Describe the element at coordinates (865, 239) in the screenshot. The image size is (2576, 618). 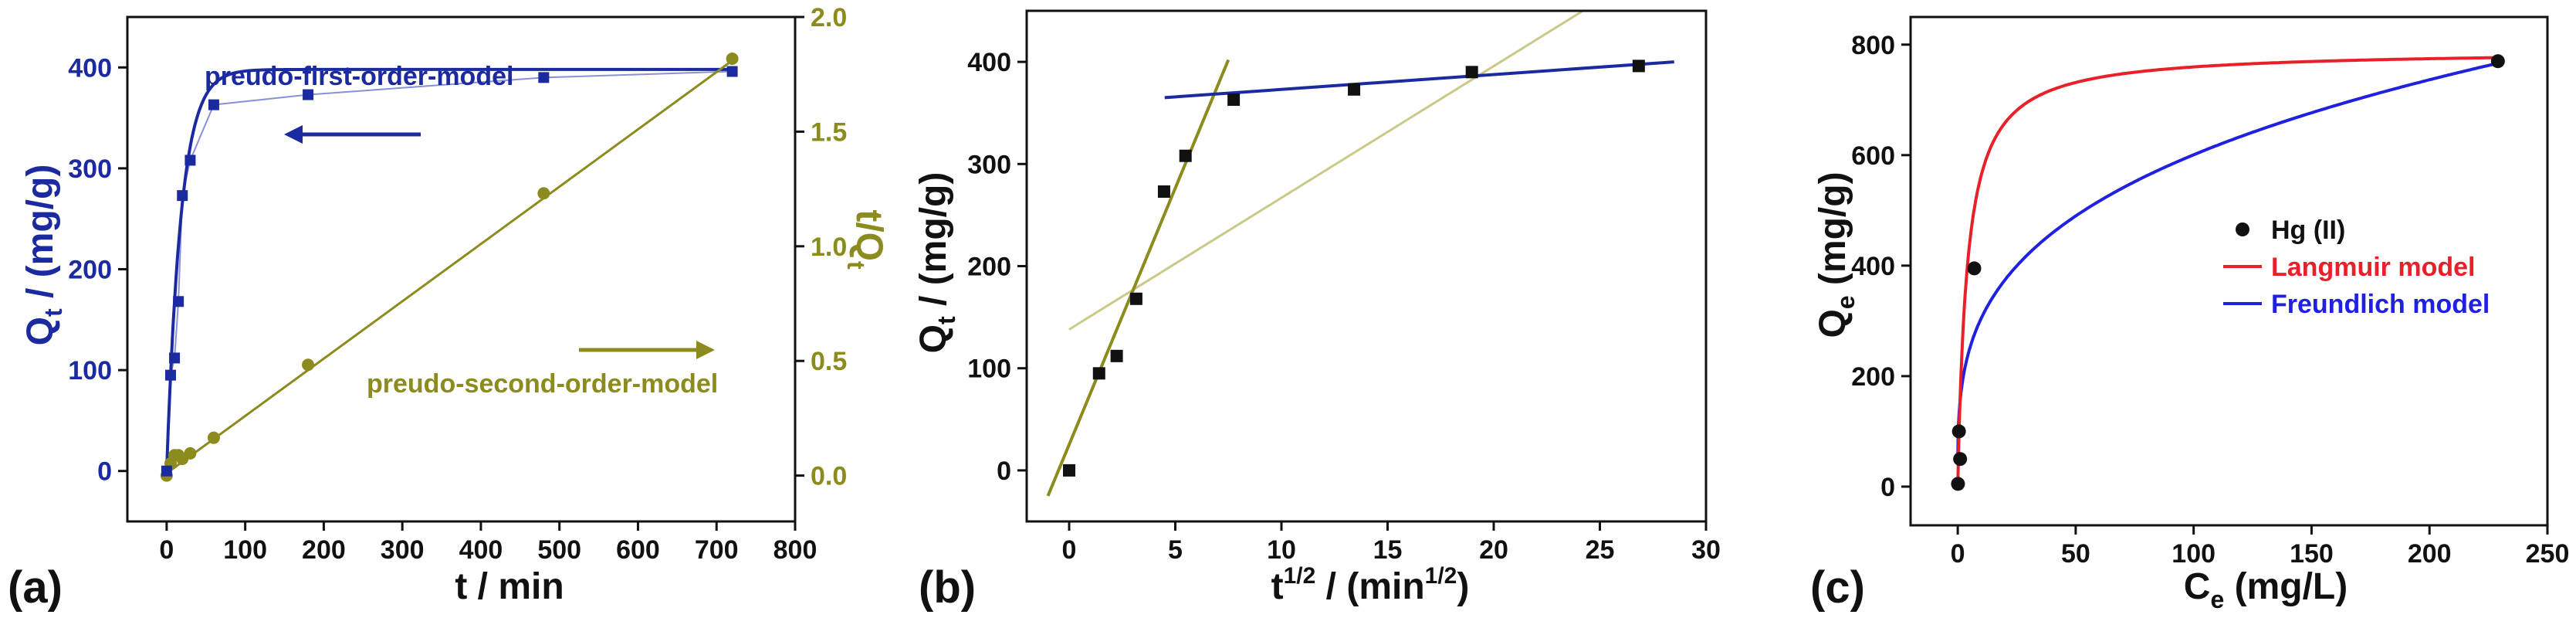
I see `panel-a-y2label: t/Qt` at that location.